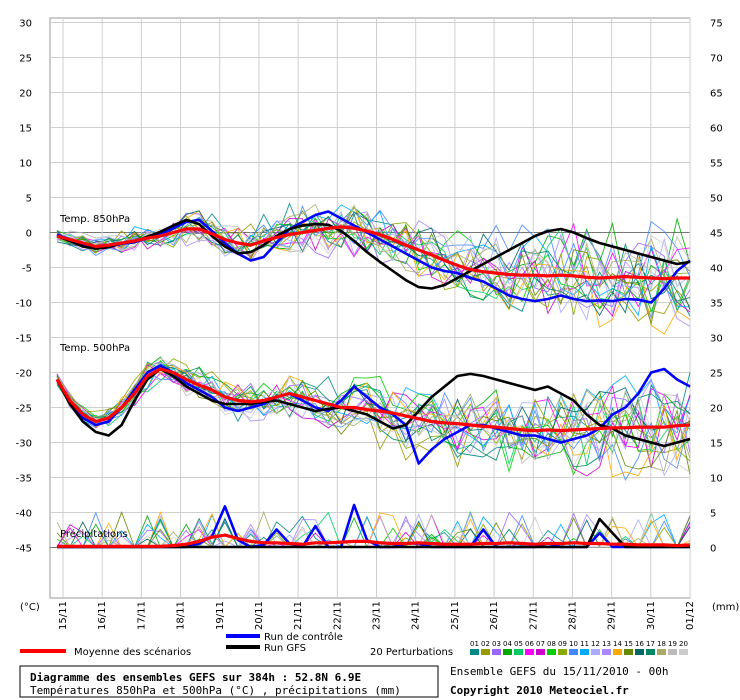 The width and height of the screenshot is (740, 700). I want to click on right-tick-label: 40, so click(716, 269).